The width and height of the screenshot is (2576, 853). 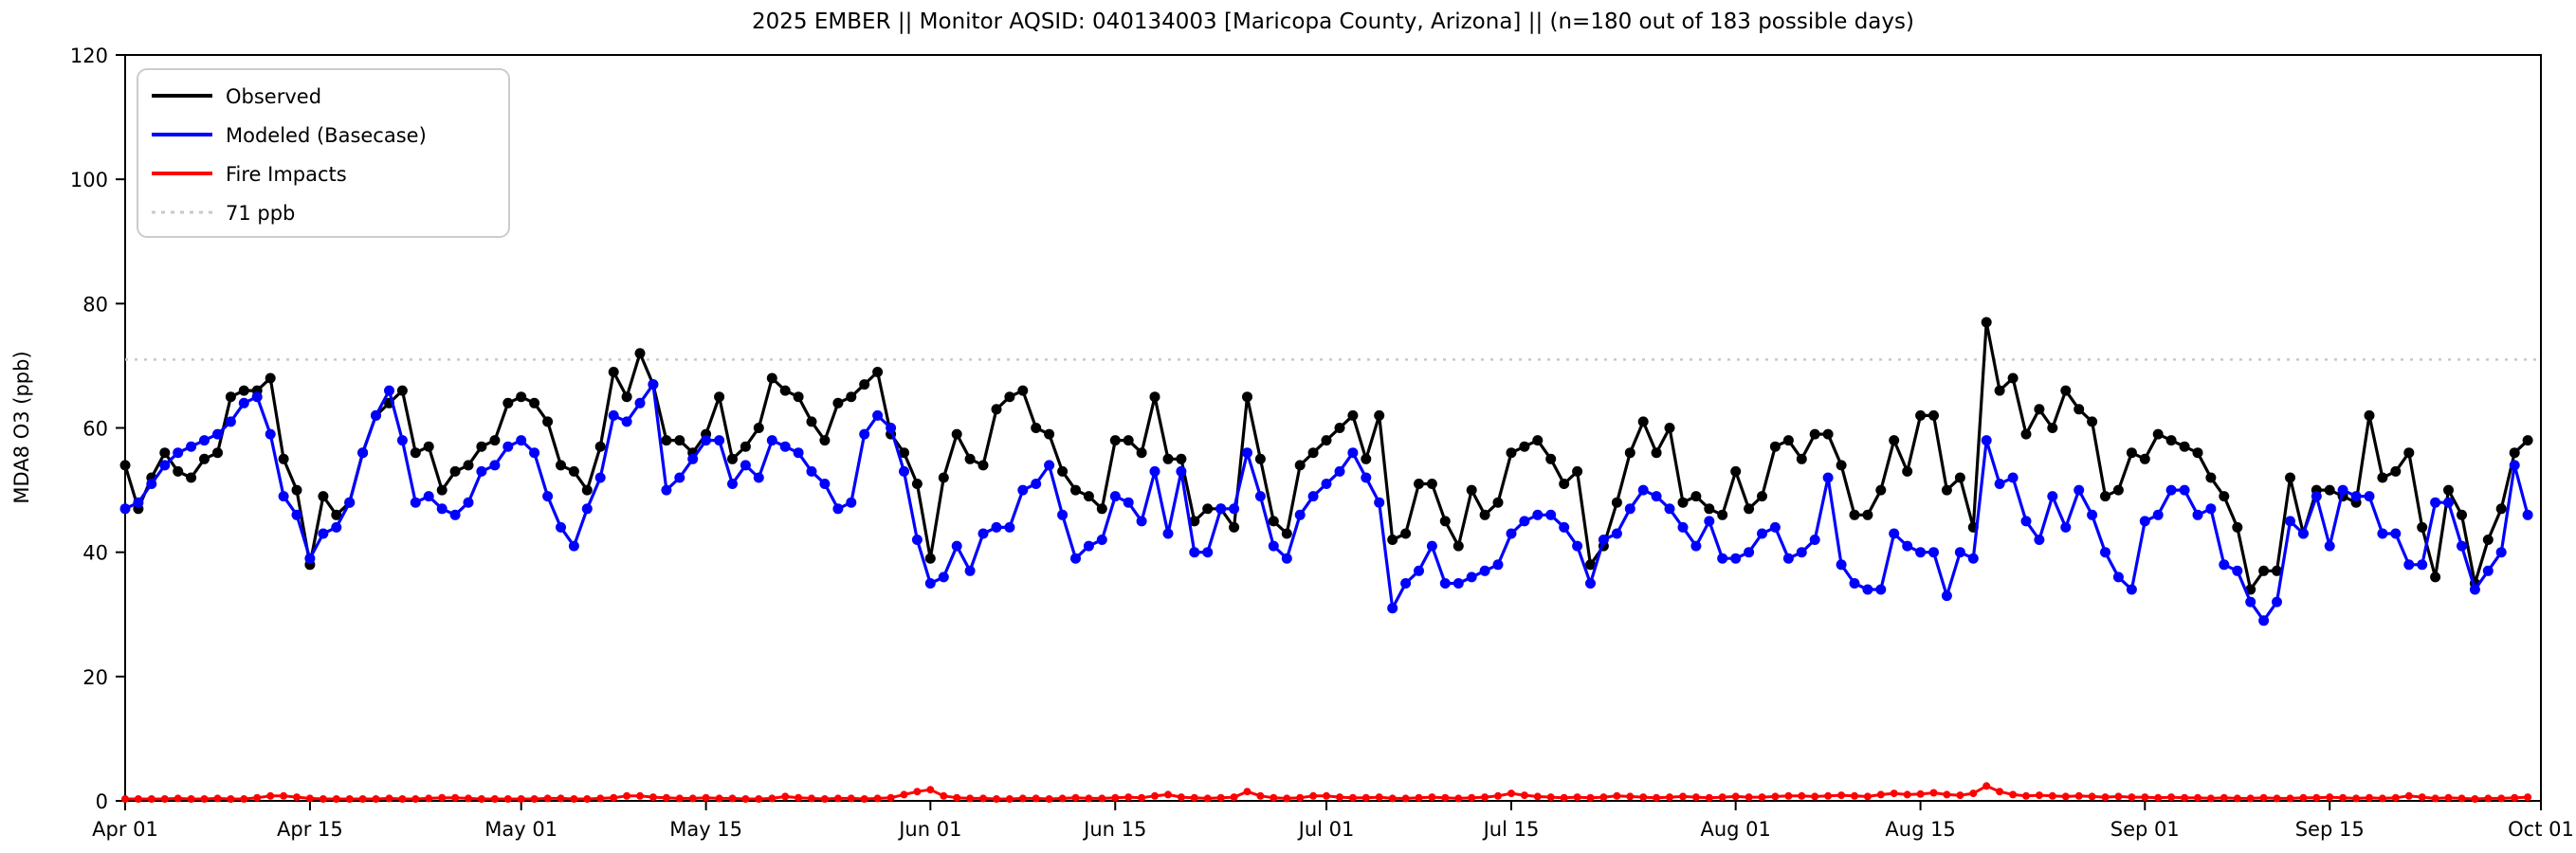 What do you see at coordinates (2330, 829) in the screenshot?
I see `x-tick-label: Sep 15` at bounding box center [2330, 829].